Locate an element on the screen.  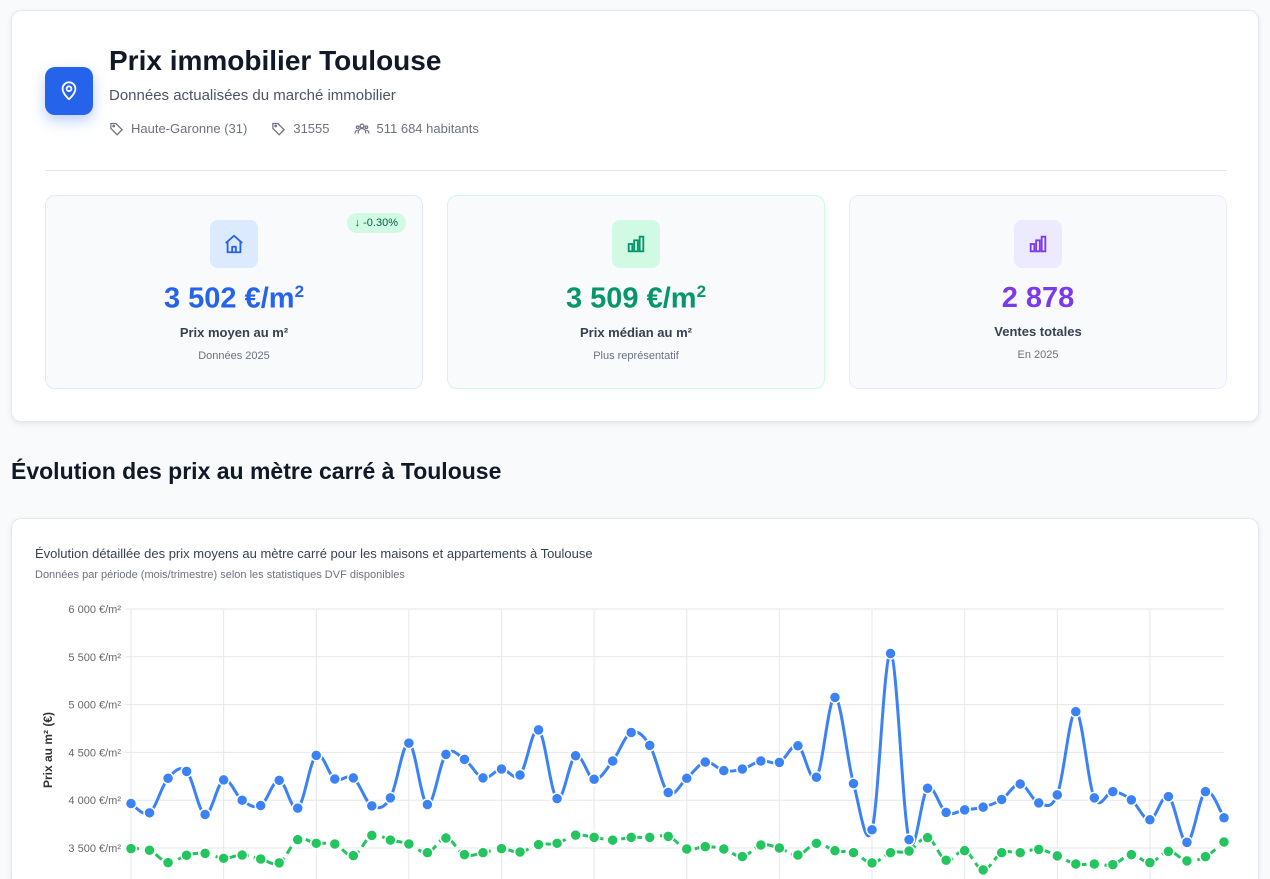
home-icon is located at coordinates (234, 244).